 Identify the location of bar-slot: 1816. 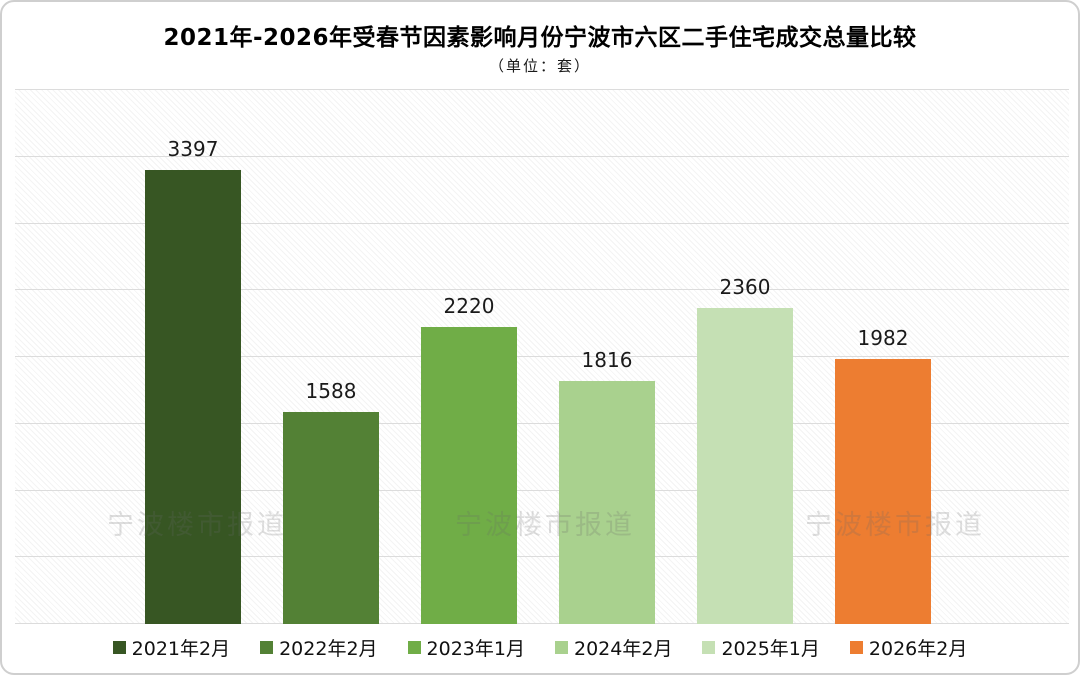
(607, 356).